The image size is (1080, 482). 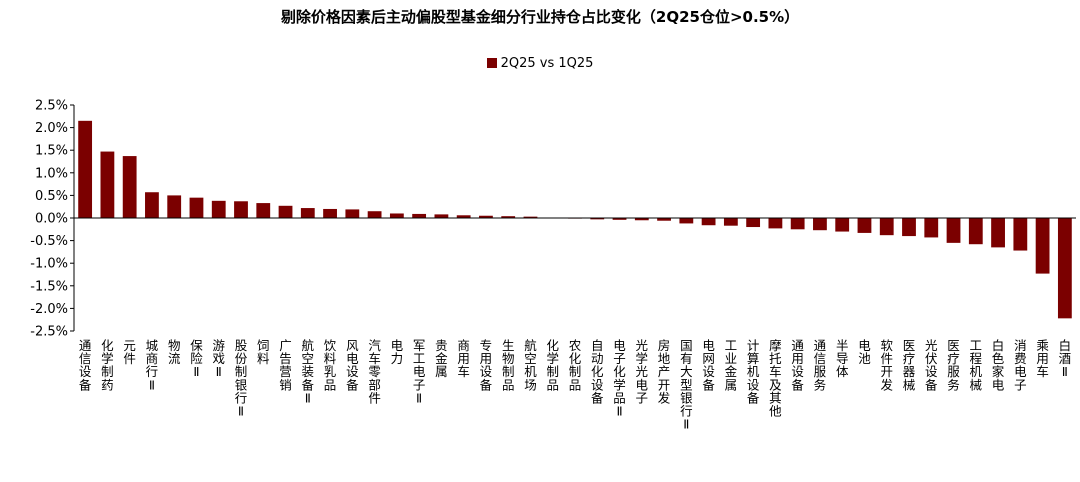 I want to click on category-label: 生物制品, so click(x=508, y=365).